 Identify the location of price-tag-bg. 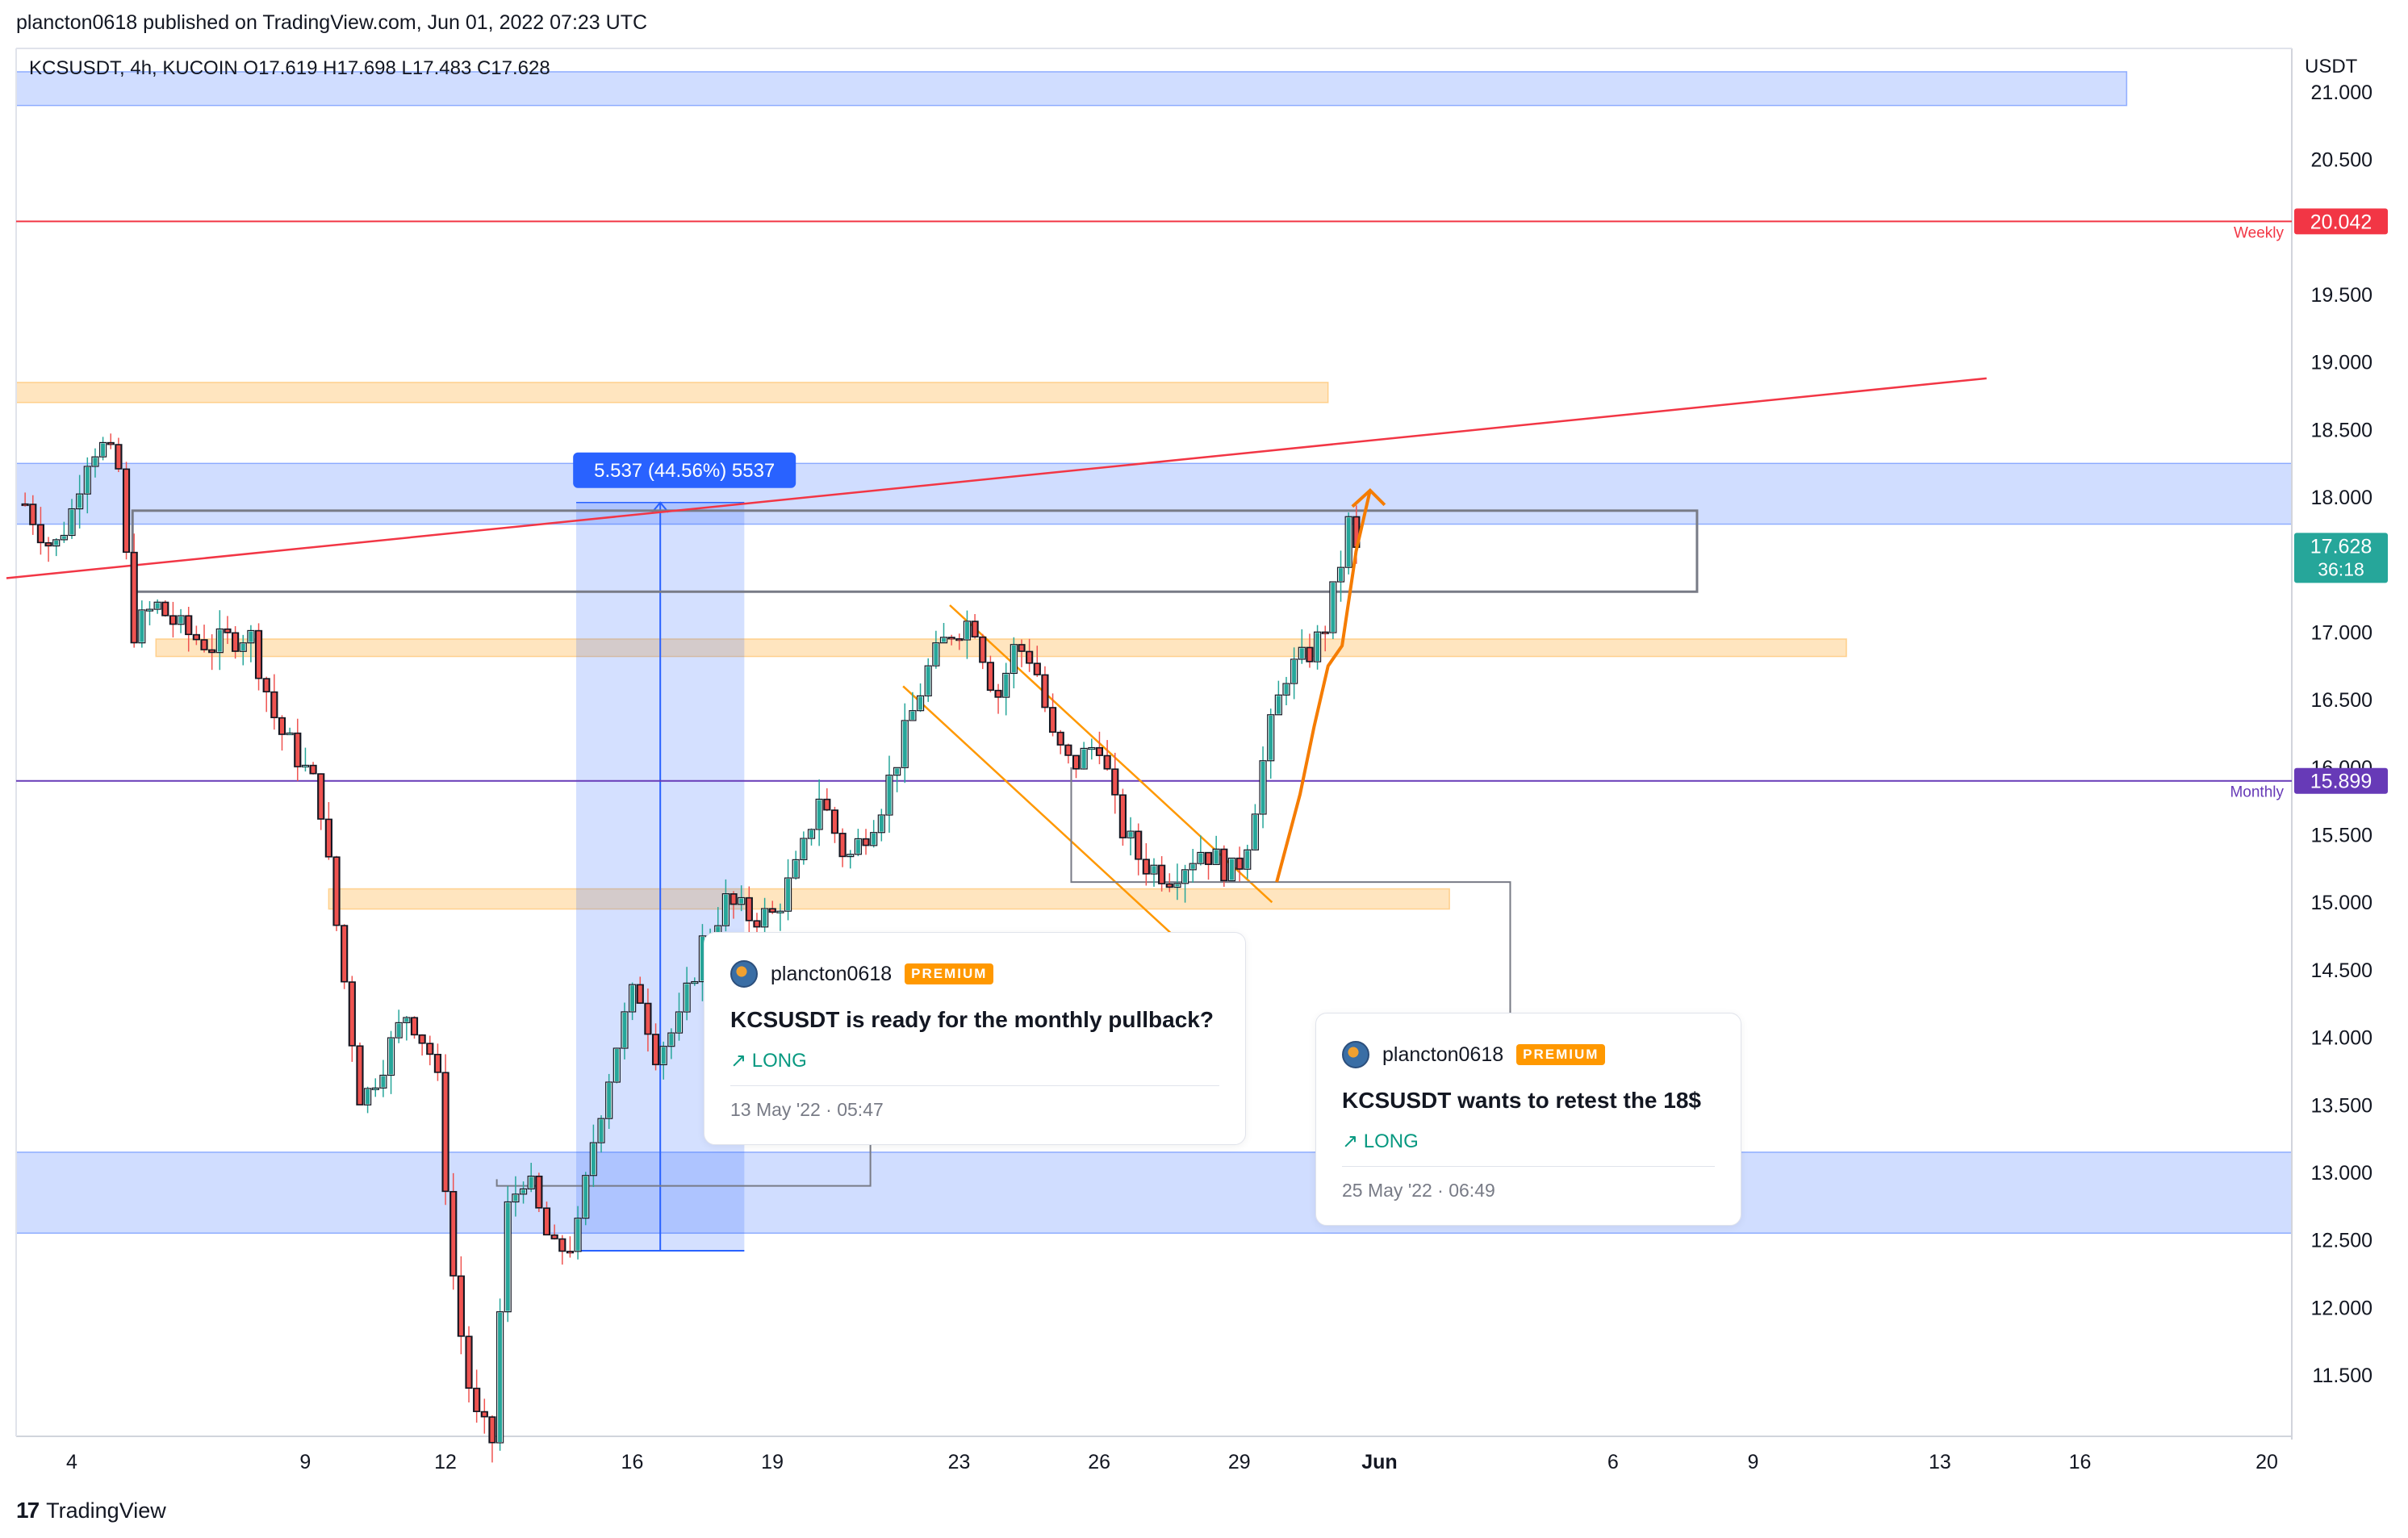
(2341, 780).